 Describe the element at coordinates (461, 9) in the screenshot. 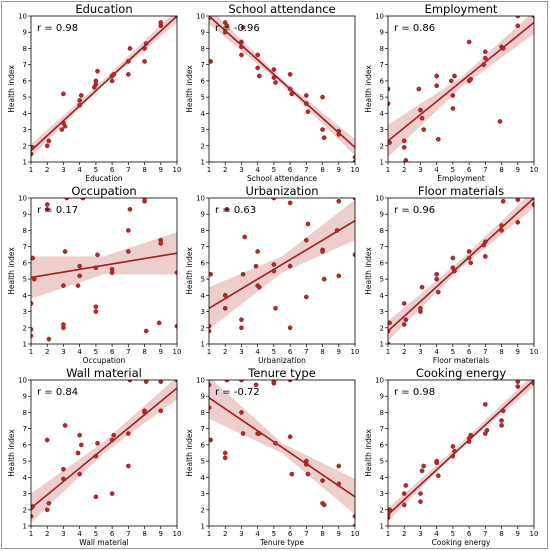

I see `subplot-title: Employment` at that location.